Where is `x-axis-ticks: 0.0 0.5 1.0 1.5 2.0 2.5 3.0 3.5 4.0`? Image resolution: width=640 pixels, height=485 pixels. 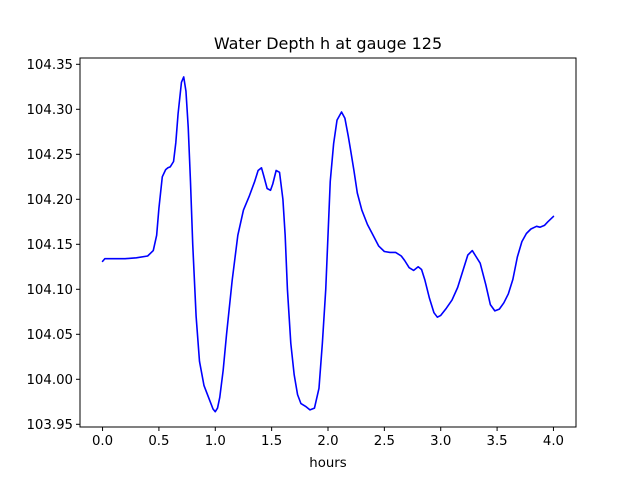 x-axis-ticks: 0.0 0.5 1.0 1.5 2.0 2.5 3.0 3.5 4.0 is located at coordinates (328, 438).